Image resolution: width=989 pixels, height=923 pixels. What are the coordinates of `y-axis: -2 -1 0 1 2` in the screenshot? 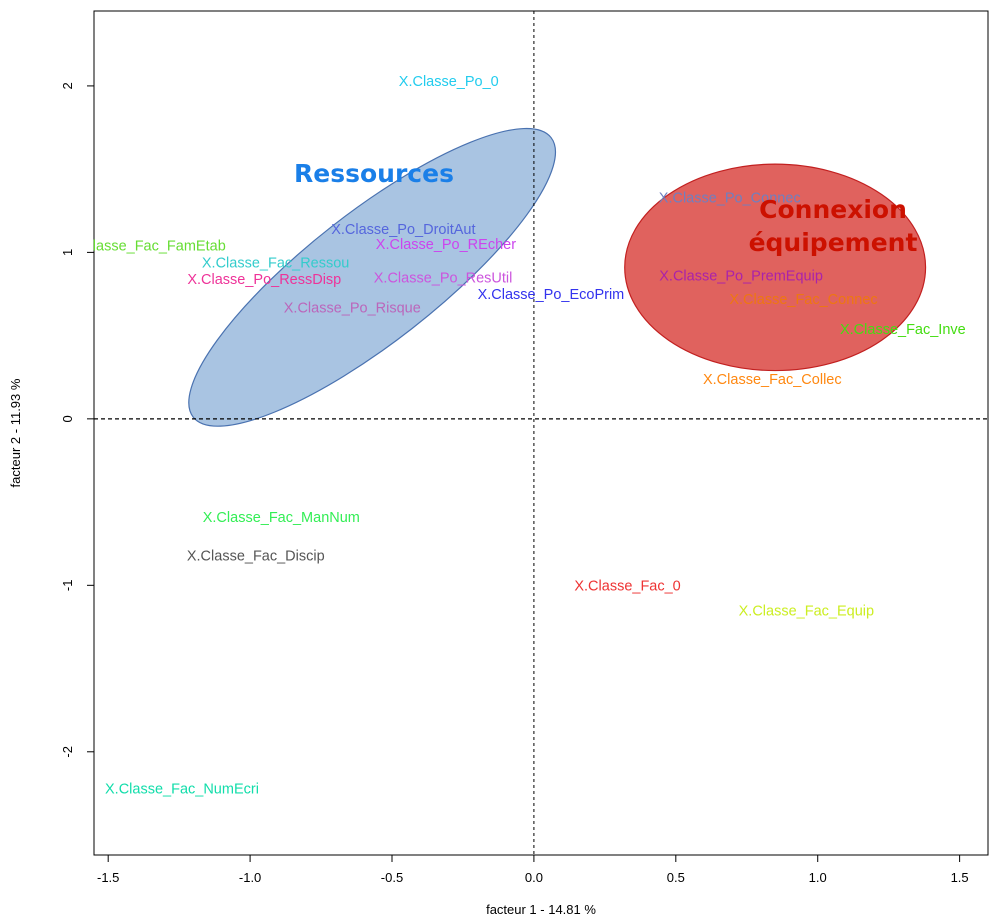 It's located at (77, 420).